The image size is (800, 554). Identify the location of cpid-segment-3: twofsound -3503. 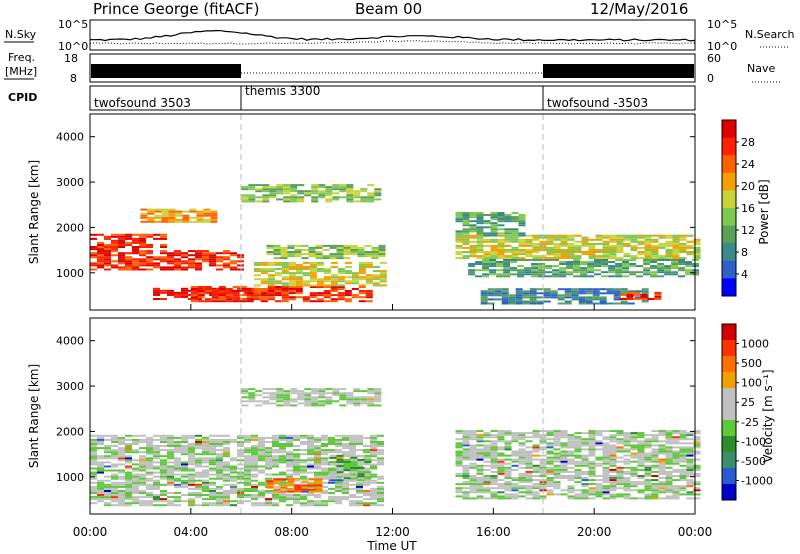
(597, 103).